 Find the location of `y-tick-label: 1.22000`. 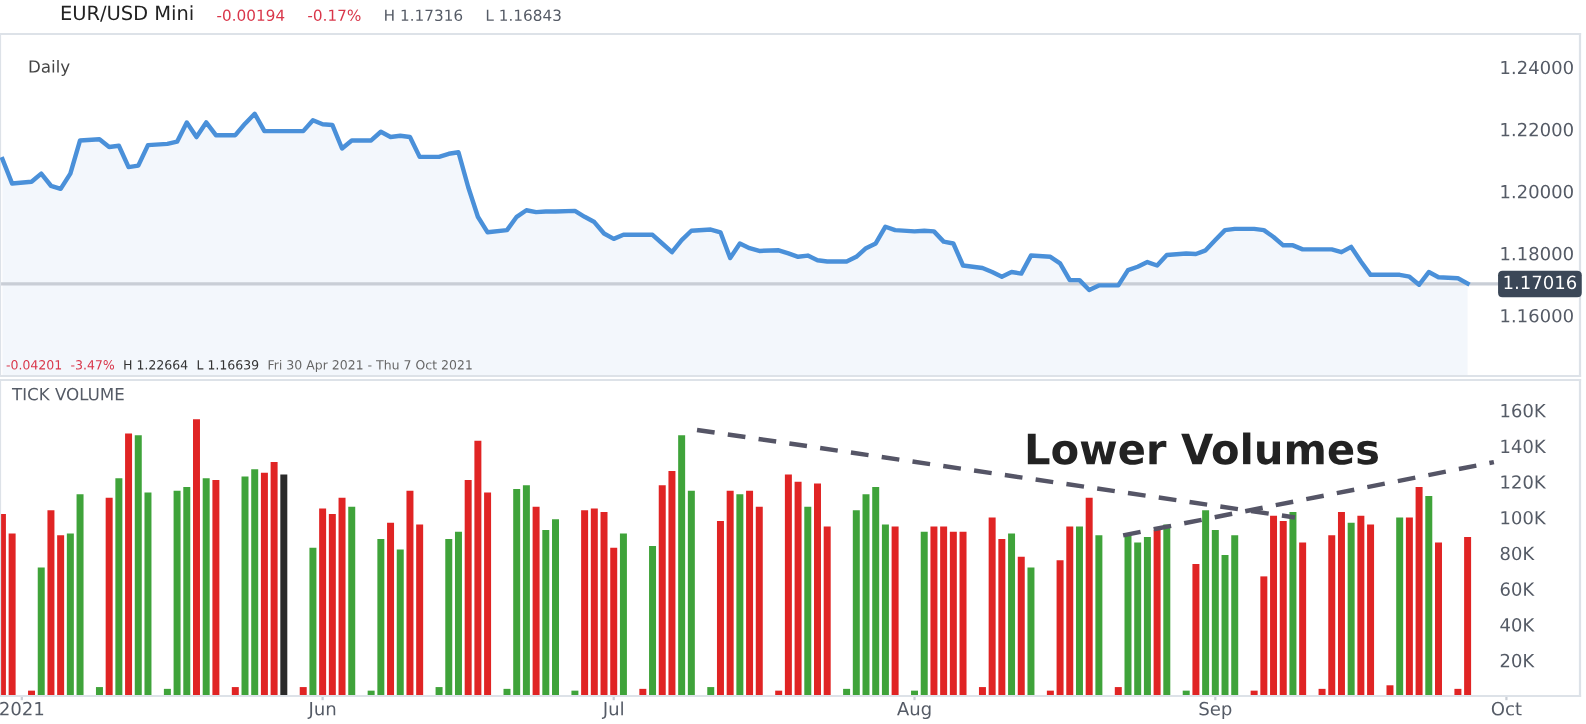

y-tick-label: 1.22000 is located at coordinates (1537, 129).